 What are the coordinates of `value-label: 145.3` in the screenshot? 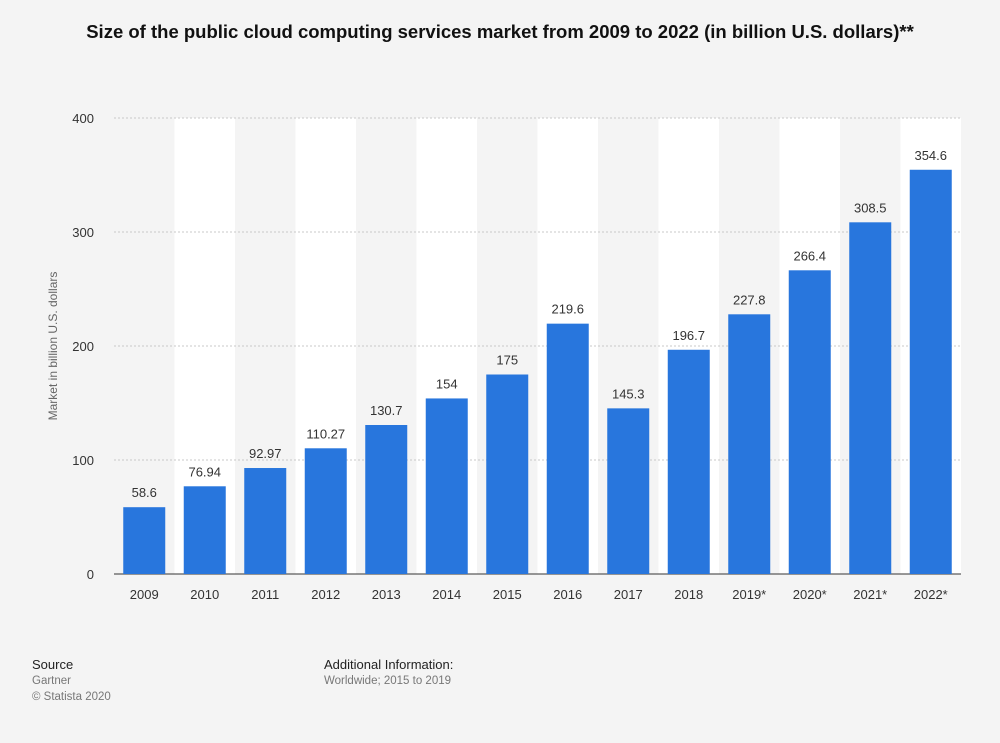 It's located at (628, 393).